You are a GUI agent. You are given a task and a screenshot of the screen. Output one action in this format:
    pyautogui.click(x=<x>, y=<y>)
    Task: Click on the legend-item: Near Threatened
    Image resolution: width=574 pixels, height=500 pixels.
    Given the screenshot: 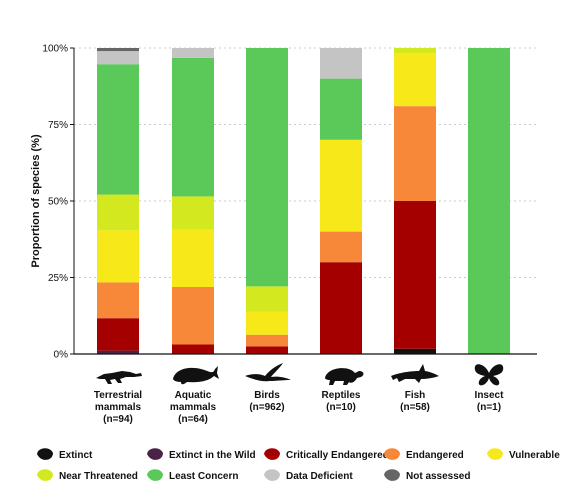 What is the action you would take?
    pyautogui.click(x=87, y=475)
    